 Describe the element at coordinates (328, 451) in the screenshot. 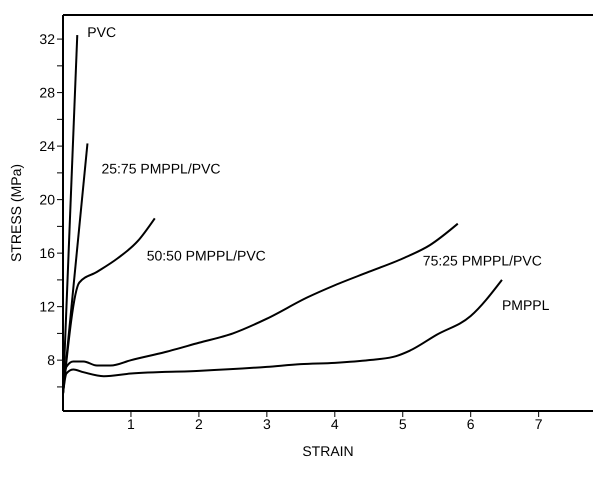

I see `x-axis-title: STRAIN` at that location.